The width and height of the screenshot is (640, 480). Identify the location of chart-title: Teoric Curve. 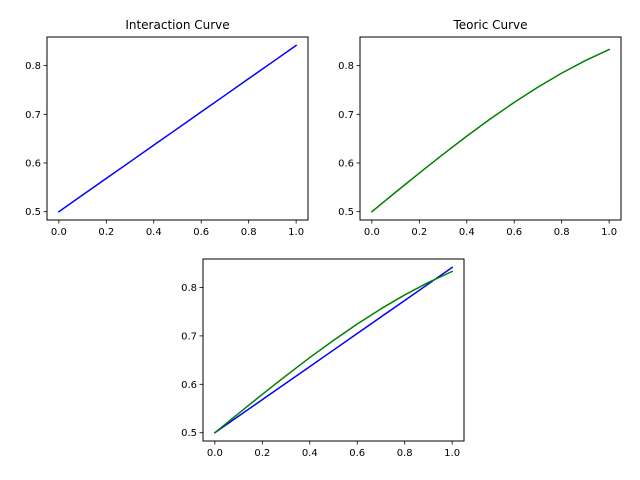
(489, 25).